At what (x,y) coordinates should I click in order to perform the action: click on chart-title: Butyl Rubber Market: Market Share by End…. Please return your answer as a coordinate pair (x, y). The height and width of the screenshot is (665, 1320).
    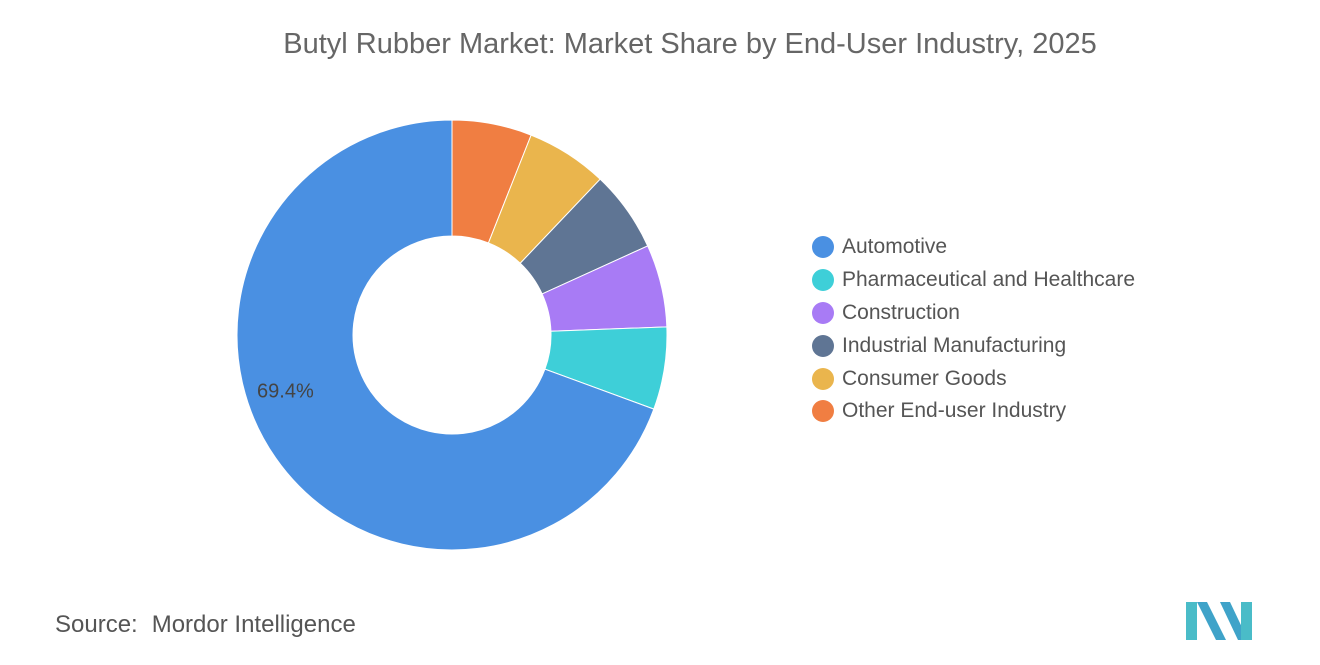
    Looking at the image, I should click on (690, 44).